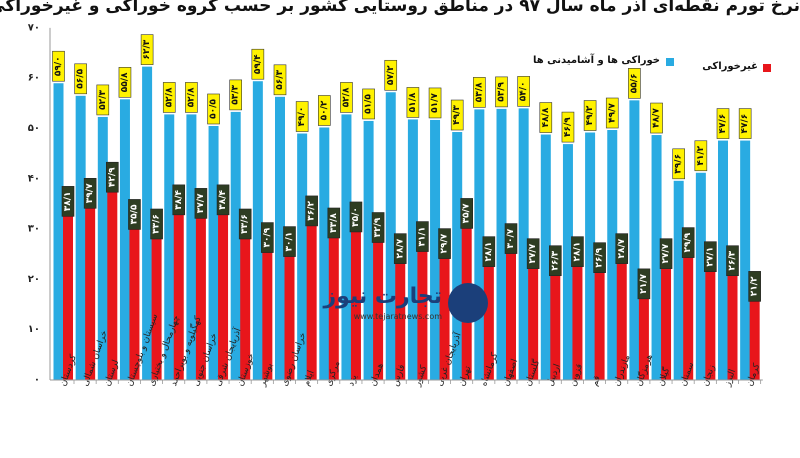 This screenshot has width=800, height=458. I want to click on legend-swatch-food, so click(670, 62).